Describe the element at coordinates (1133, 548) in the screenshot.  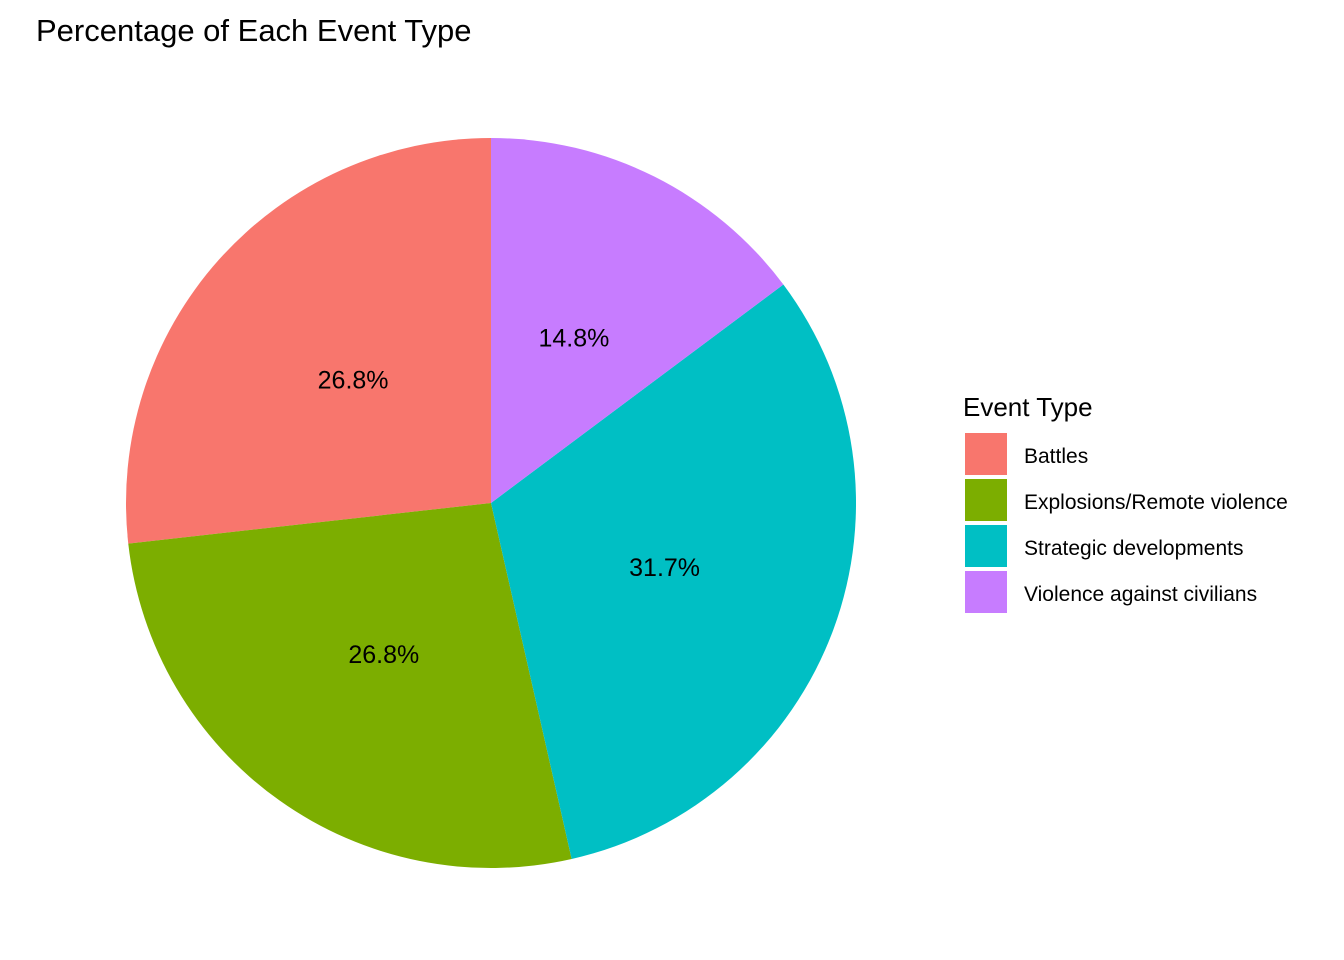
I see `legend-label-strategic-developments: Strategic developments` at that location.